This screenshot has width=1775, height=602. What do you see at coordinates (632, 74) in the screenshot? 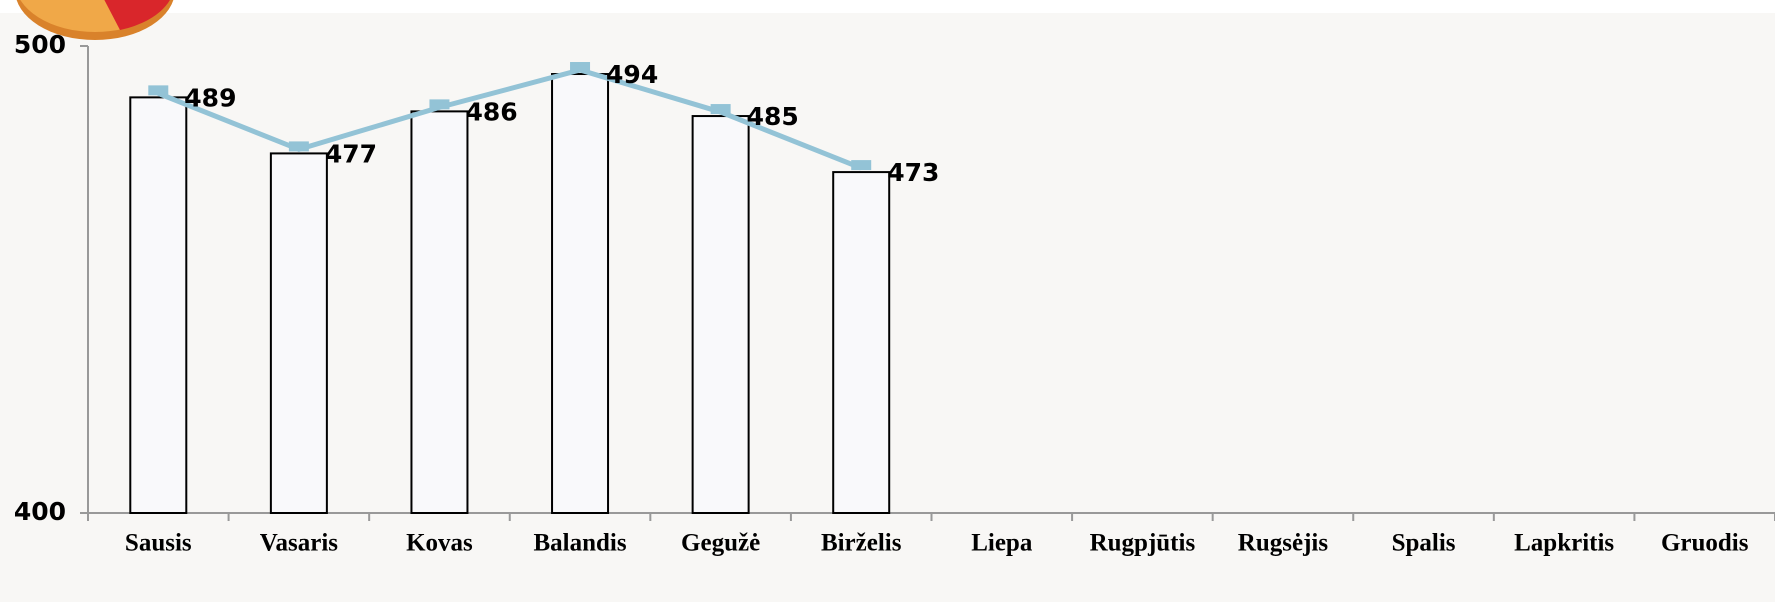
I see `data-label: 494` at bounding box center [632, 74].